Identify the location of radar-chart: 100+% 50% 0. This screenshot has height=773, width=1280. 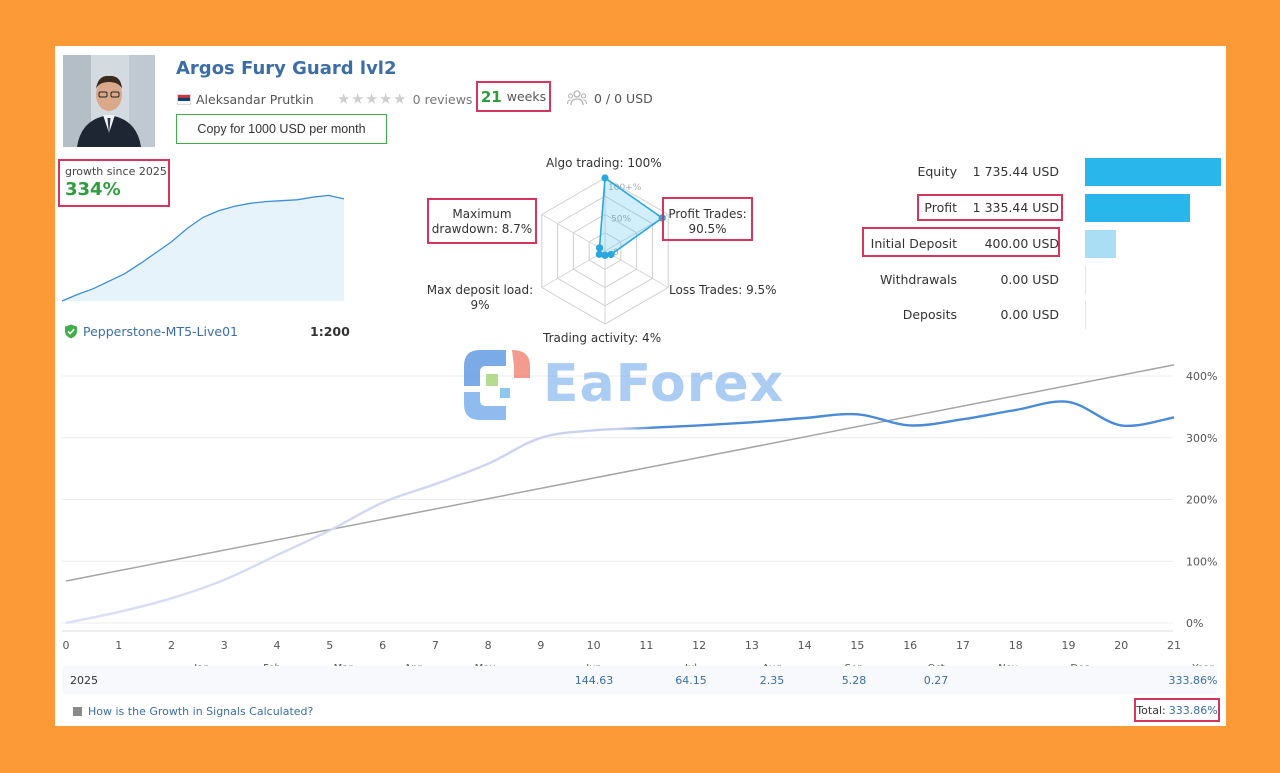
(605, 249).